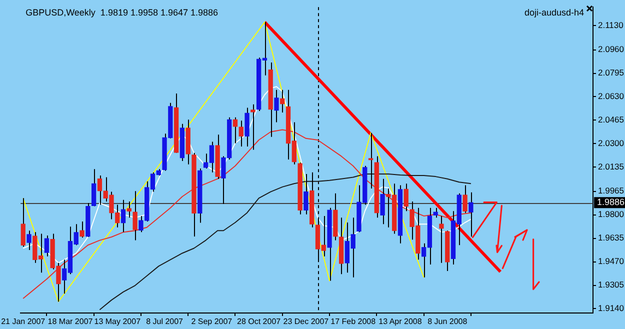 This screenshot has width=625, height=329. I want to click on y-tick-label: 2.0135, so click(611, 167).